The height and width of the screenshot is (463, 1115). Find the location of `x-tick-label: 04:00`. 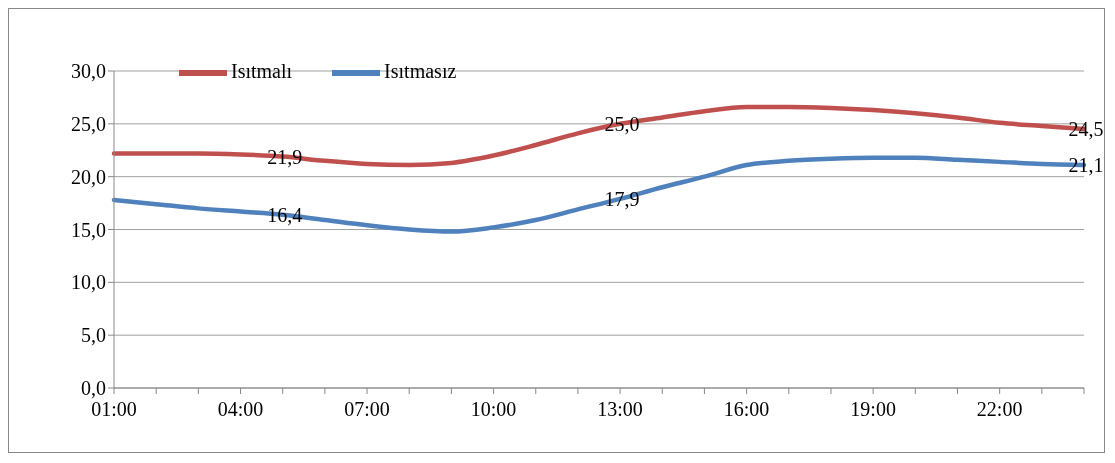

x-tick-label: 04:00 is located at coordinates (240, 409).